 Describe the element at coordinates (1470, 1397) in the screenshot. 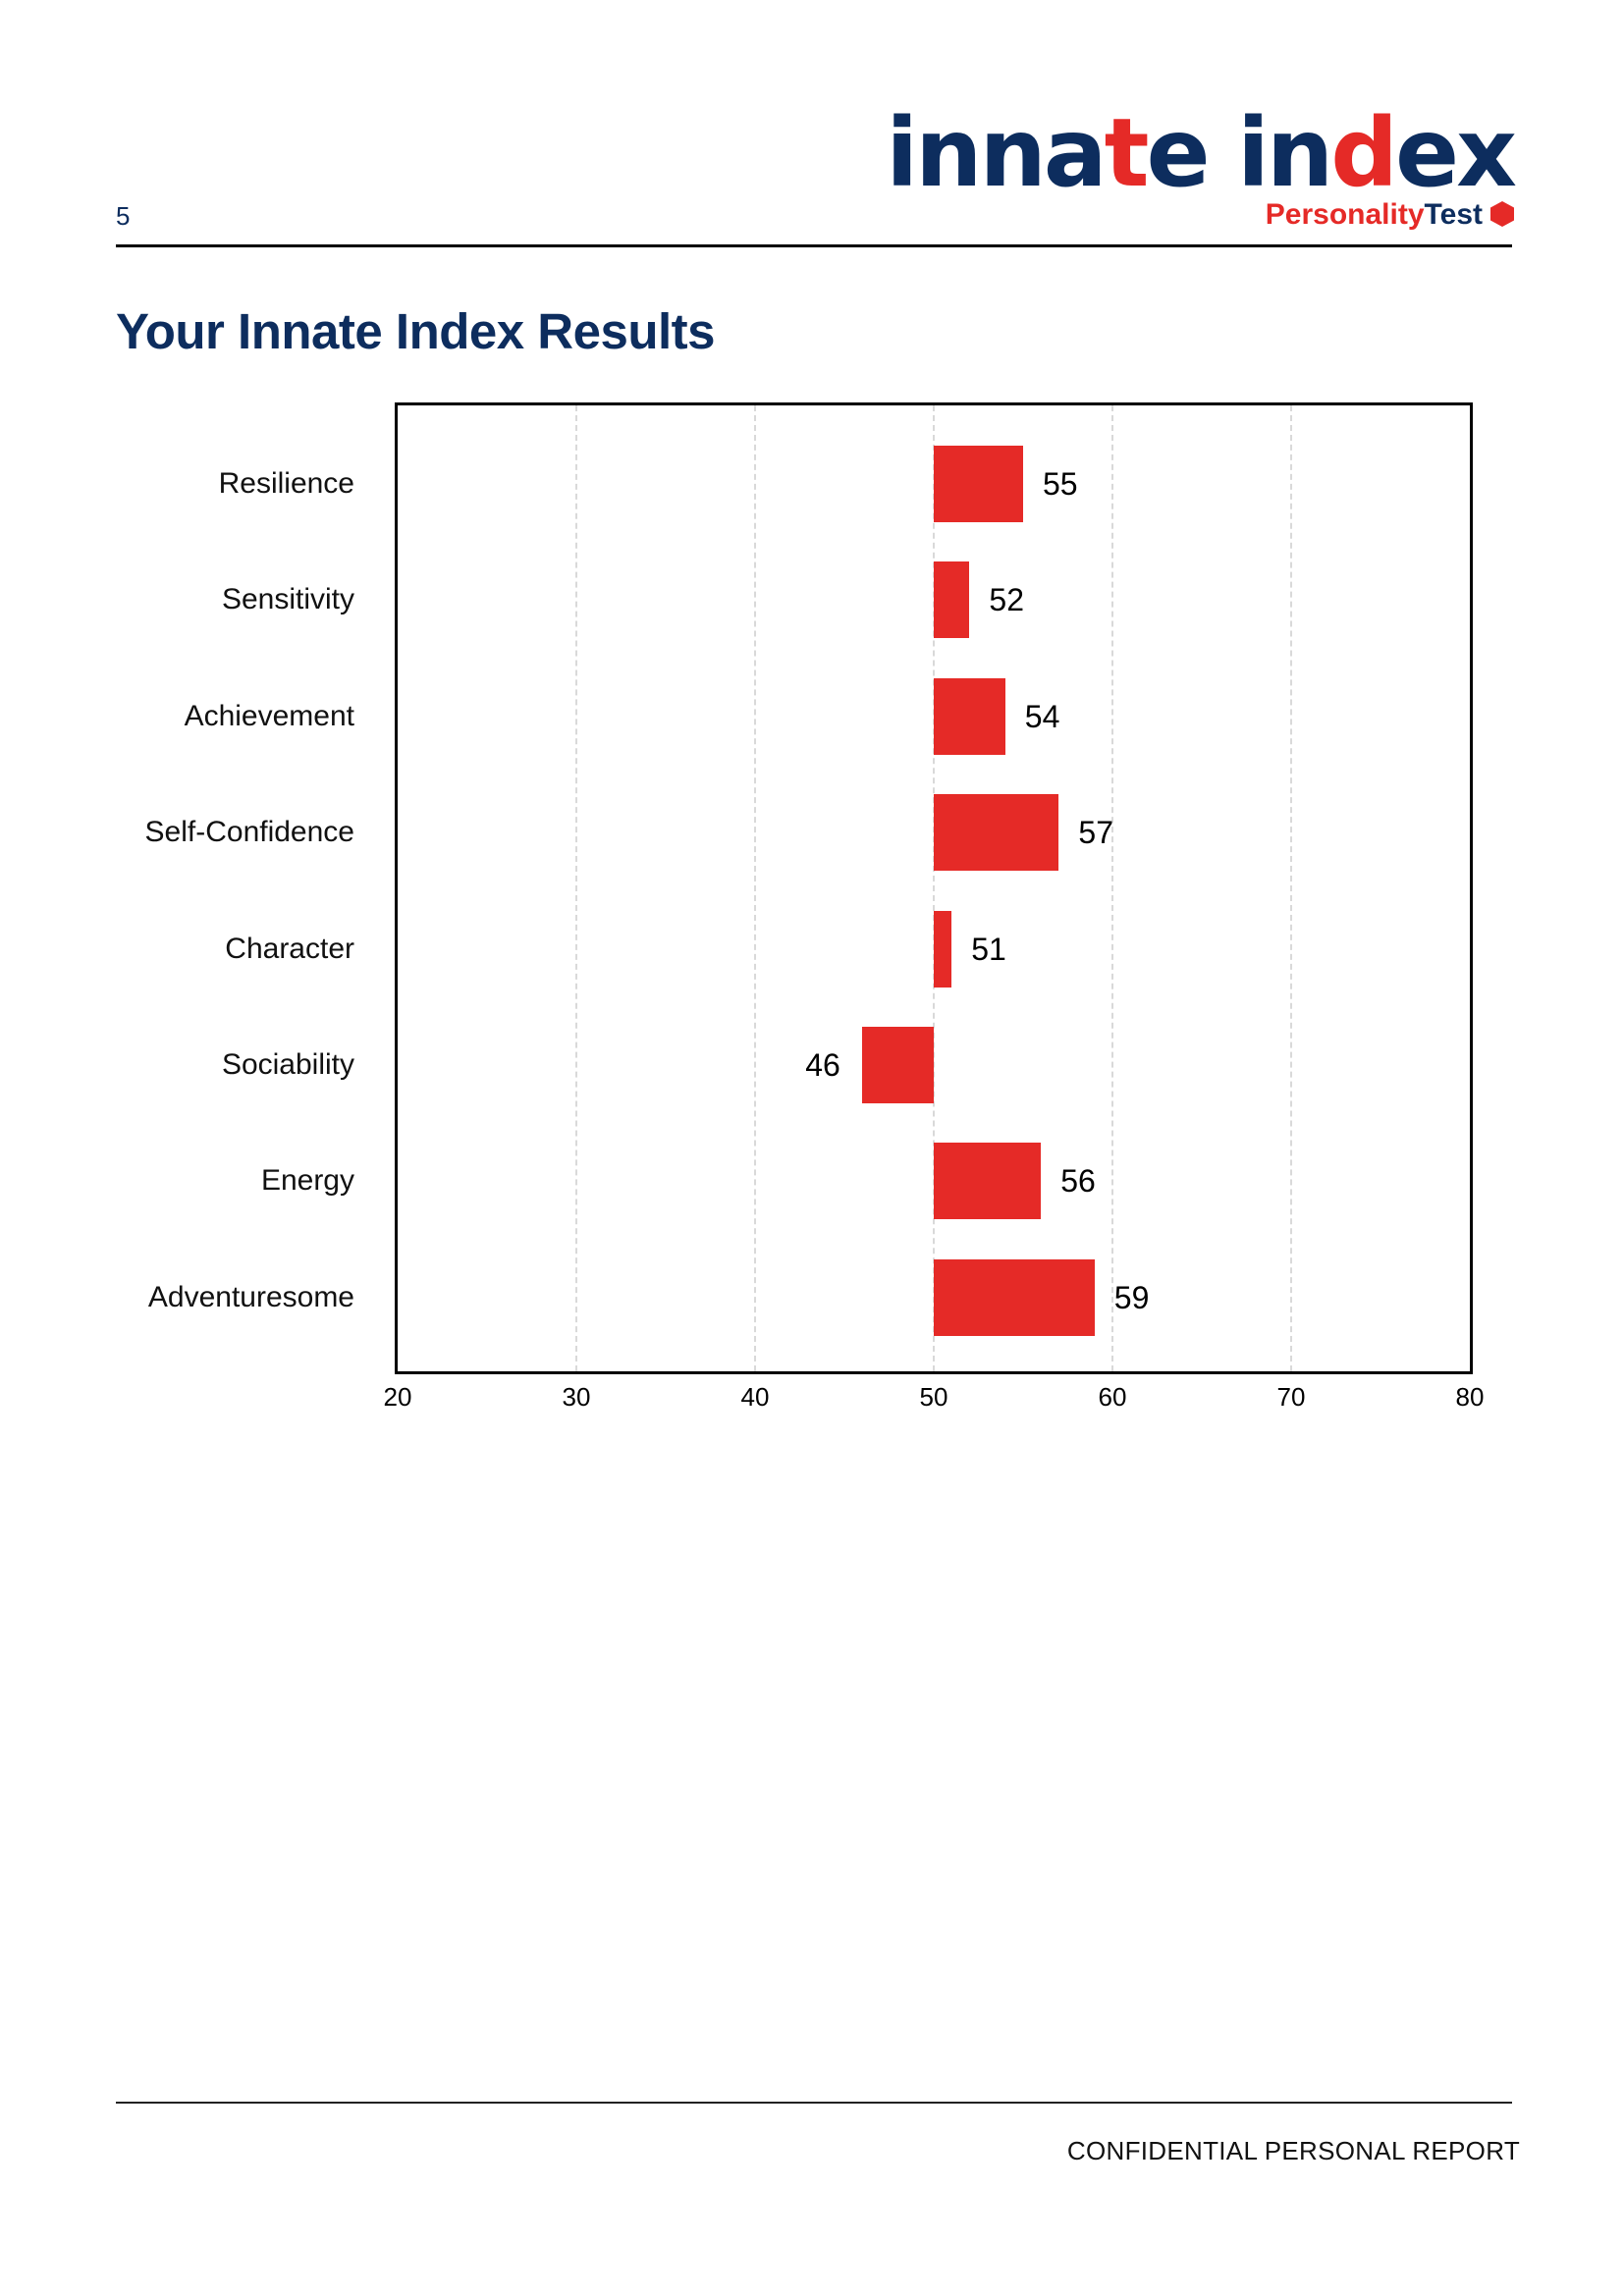

I see `x-tick-label: 80` at that location.